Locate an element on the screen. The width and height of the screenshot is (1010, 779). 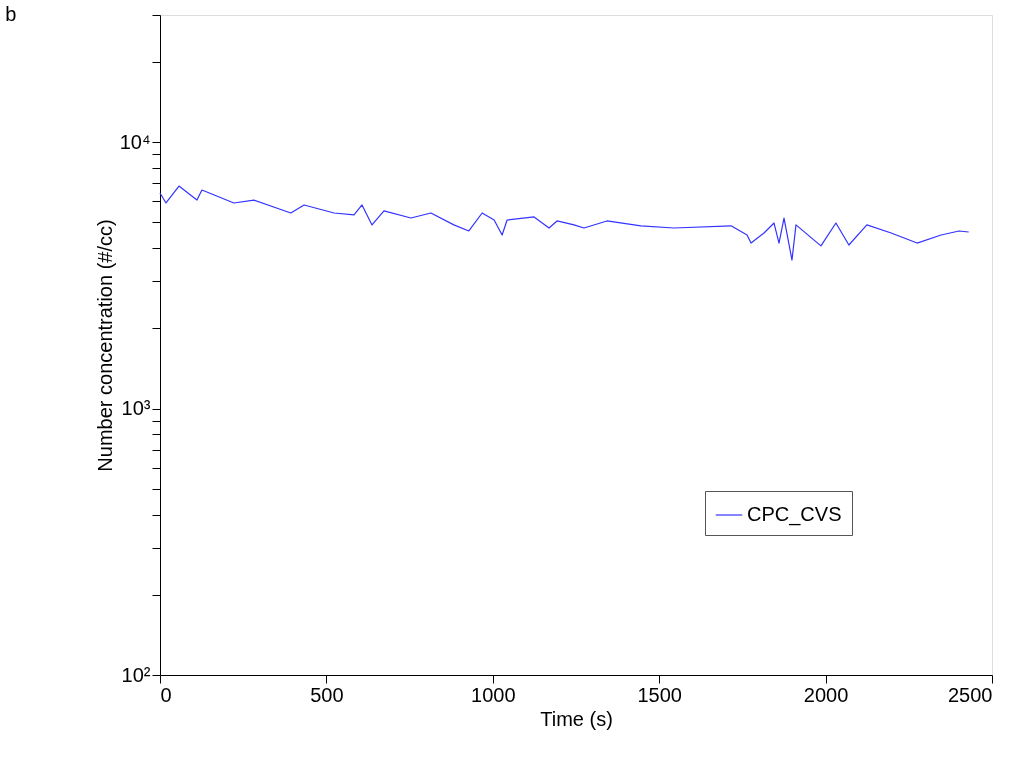
x-tick-label: 2500 is located at coordinates (970, 694).